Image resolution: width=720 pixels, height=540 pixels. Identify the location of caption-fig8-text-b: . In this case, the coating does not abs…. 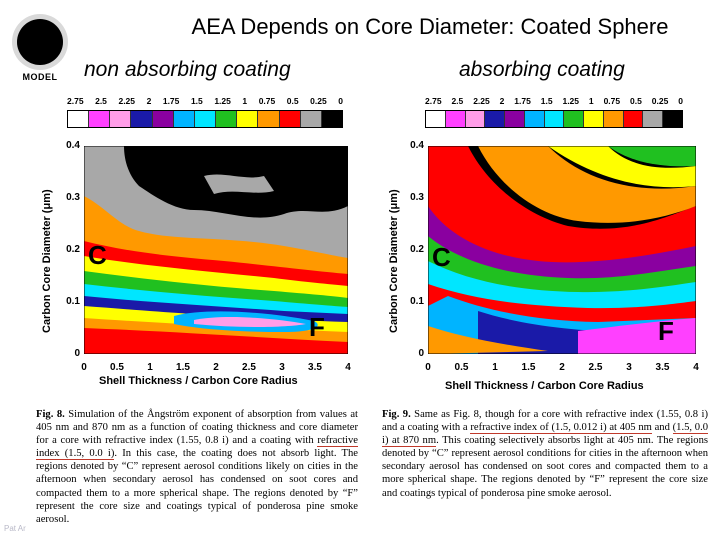
(197, 486).